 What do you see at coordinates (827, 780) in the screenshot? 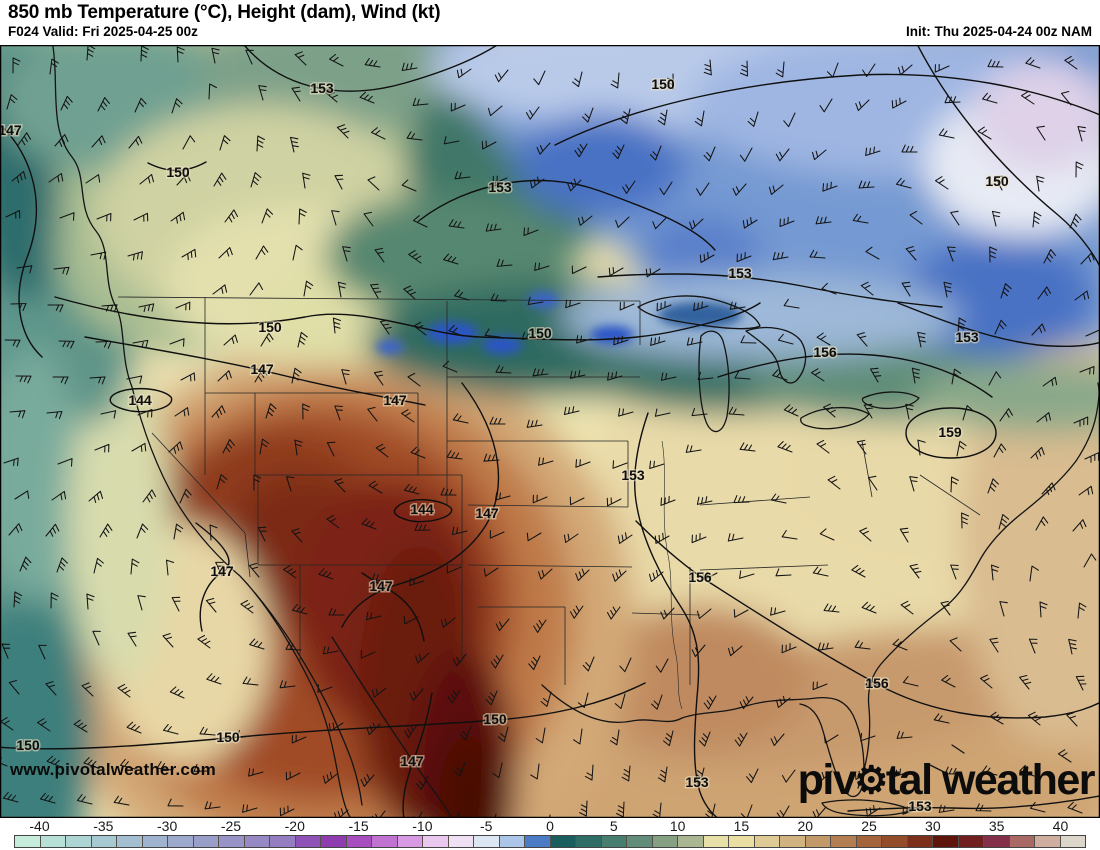
I see `brand-prefix: piv` at bounding box center [827, 780].